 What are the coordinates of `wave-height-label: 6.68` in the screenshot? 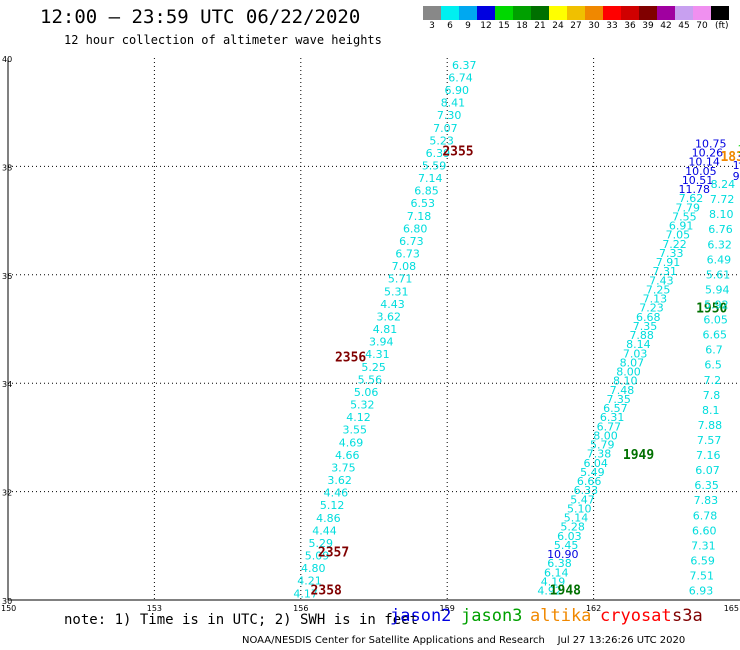 It's located at (648, 317).